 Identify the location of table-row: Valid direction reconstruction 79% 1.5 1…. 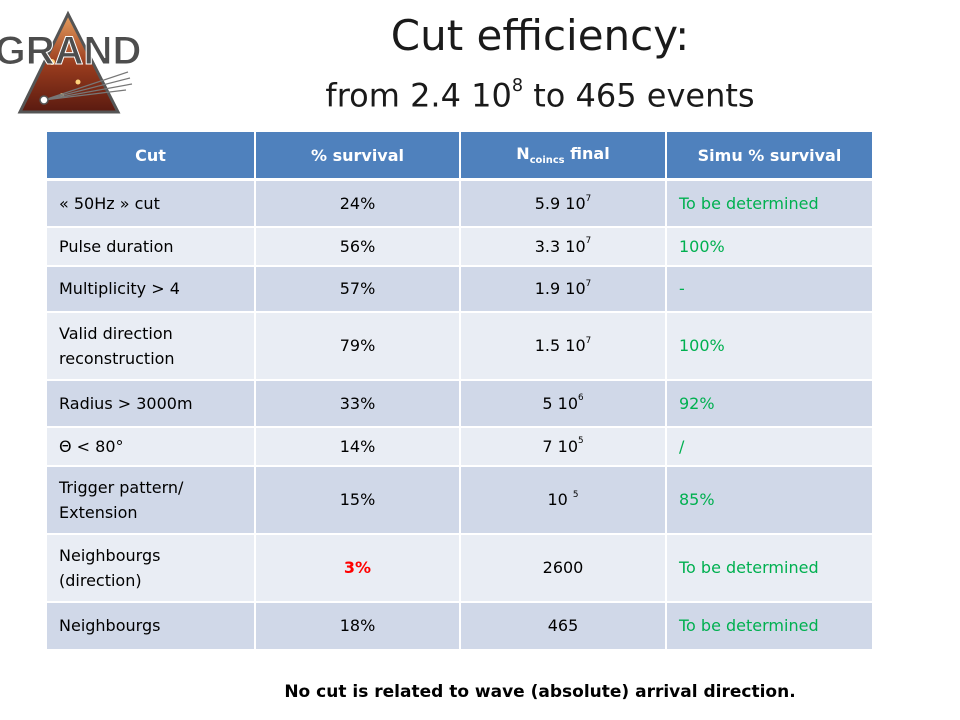
(460, 346).